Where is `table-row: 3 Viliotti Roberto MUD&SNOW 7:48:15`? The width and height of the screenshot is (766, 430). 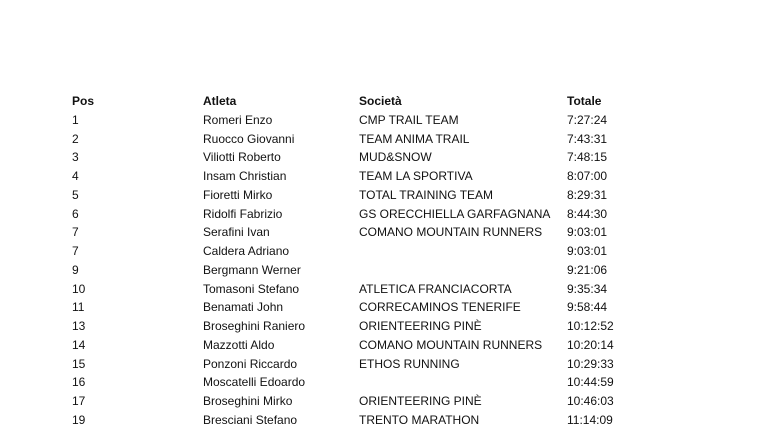 table-row: 3 Viliotti Roberto MUD&SNOW 7:48:15 is located at coordinates (383, 157).